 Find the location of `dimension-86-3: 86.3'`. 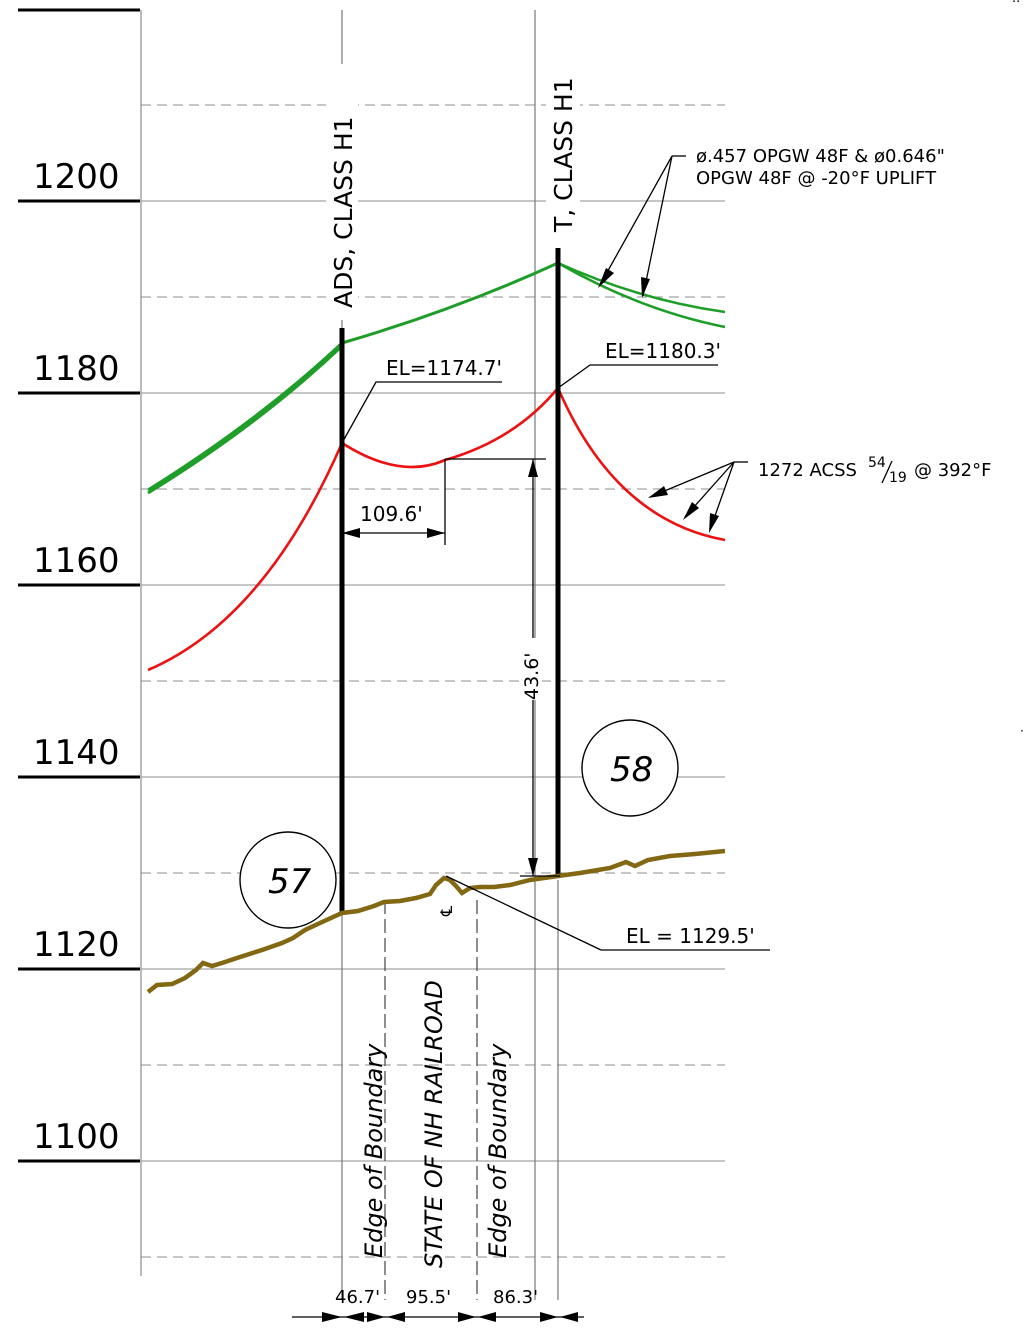

dimension-86-3: 86.3' is located at coordinates (515, 1297).